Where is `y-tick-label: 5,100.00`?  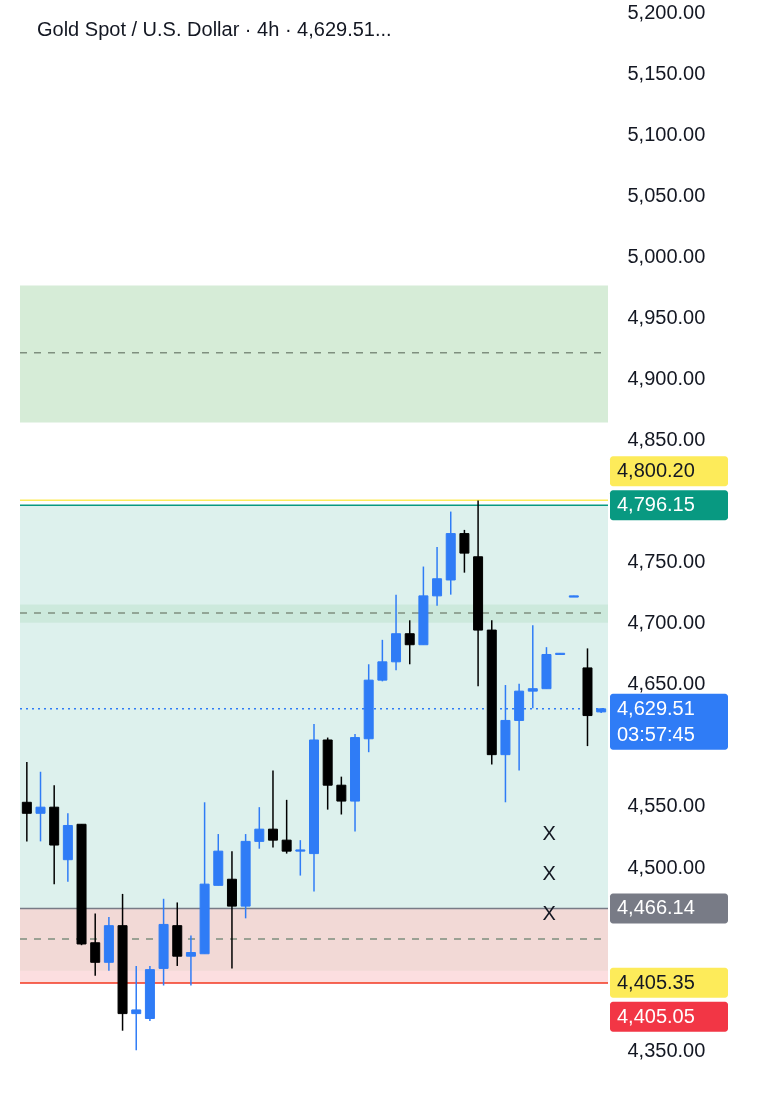 y-tick-label: 5,100.00 is located at coordinates (666, 133).